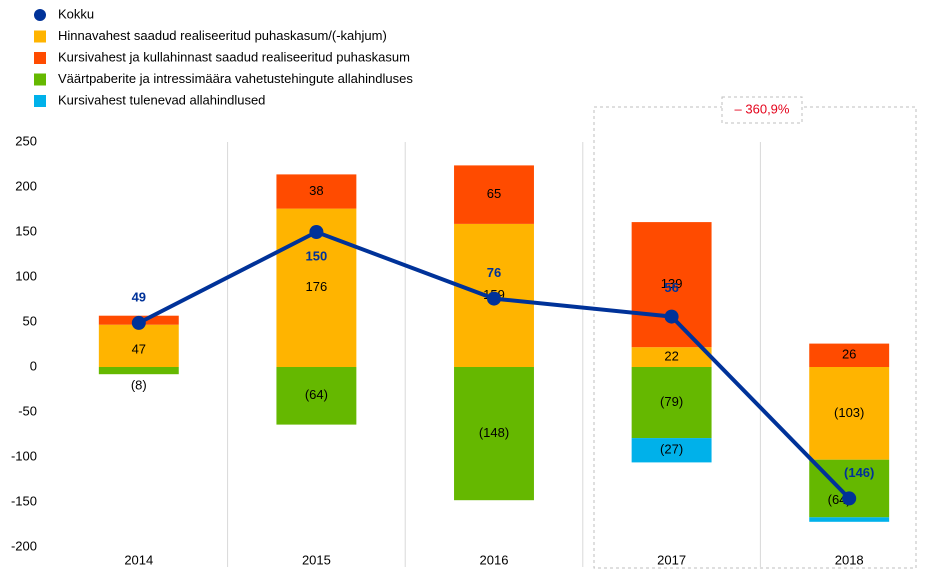 The height and width of the screenshot is (569, 938). Describe the element at coordinates (30, 320) in the screenshot. I see `y-tick-label: 50` at that location.